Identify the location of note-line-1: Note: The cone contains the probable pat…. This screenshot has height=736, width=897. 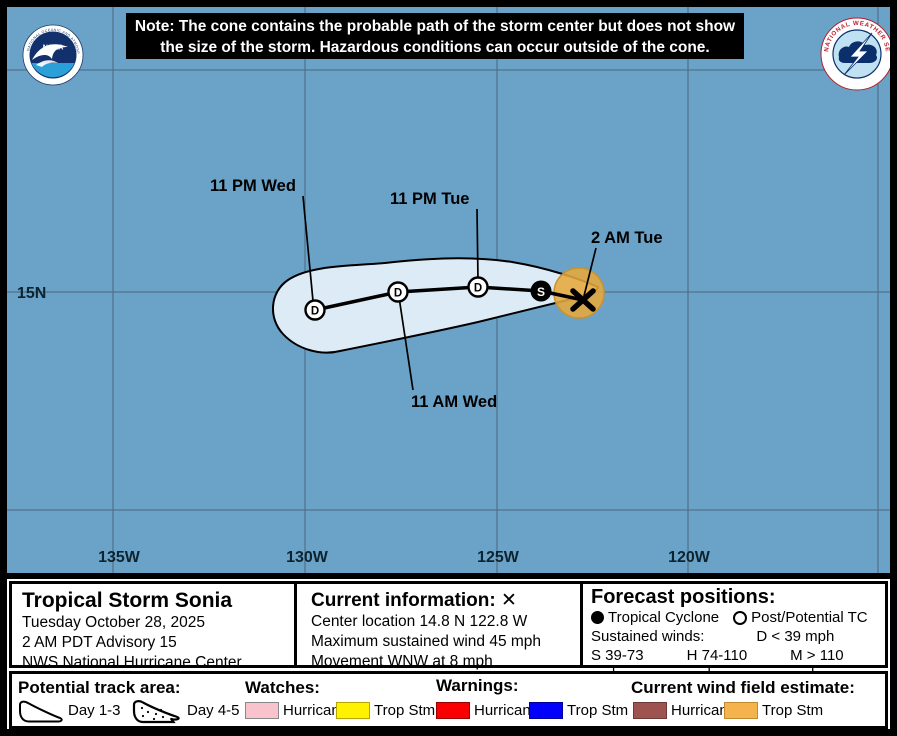
(435, 26).